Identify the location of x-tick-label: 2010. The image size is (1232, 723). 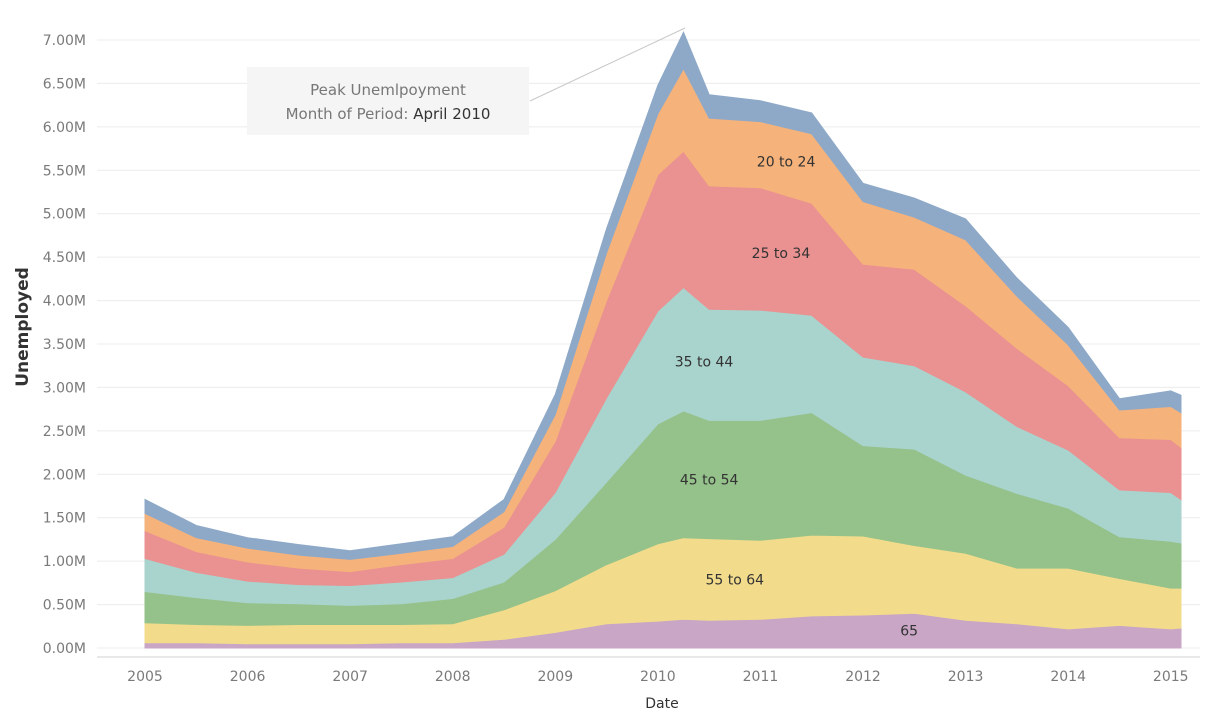
(658, 677).